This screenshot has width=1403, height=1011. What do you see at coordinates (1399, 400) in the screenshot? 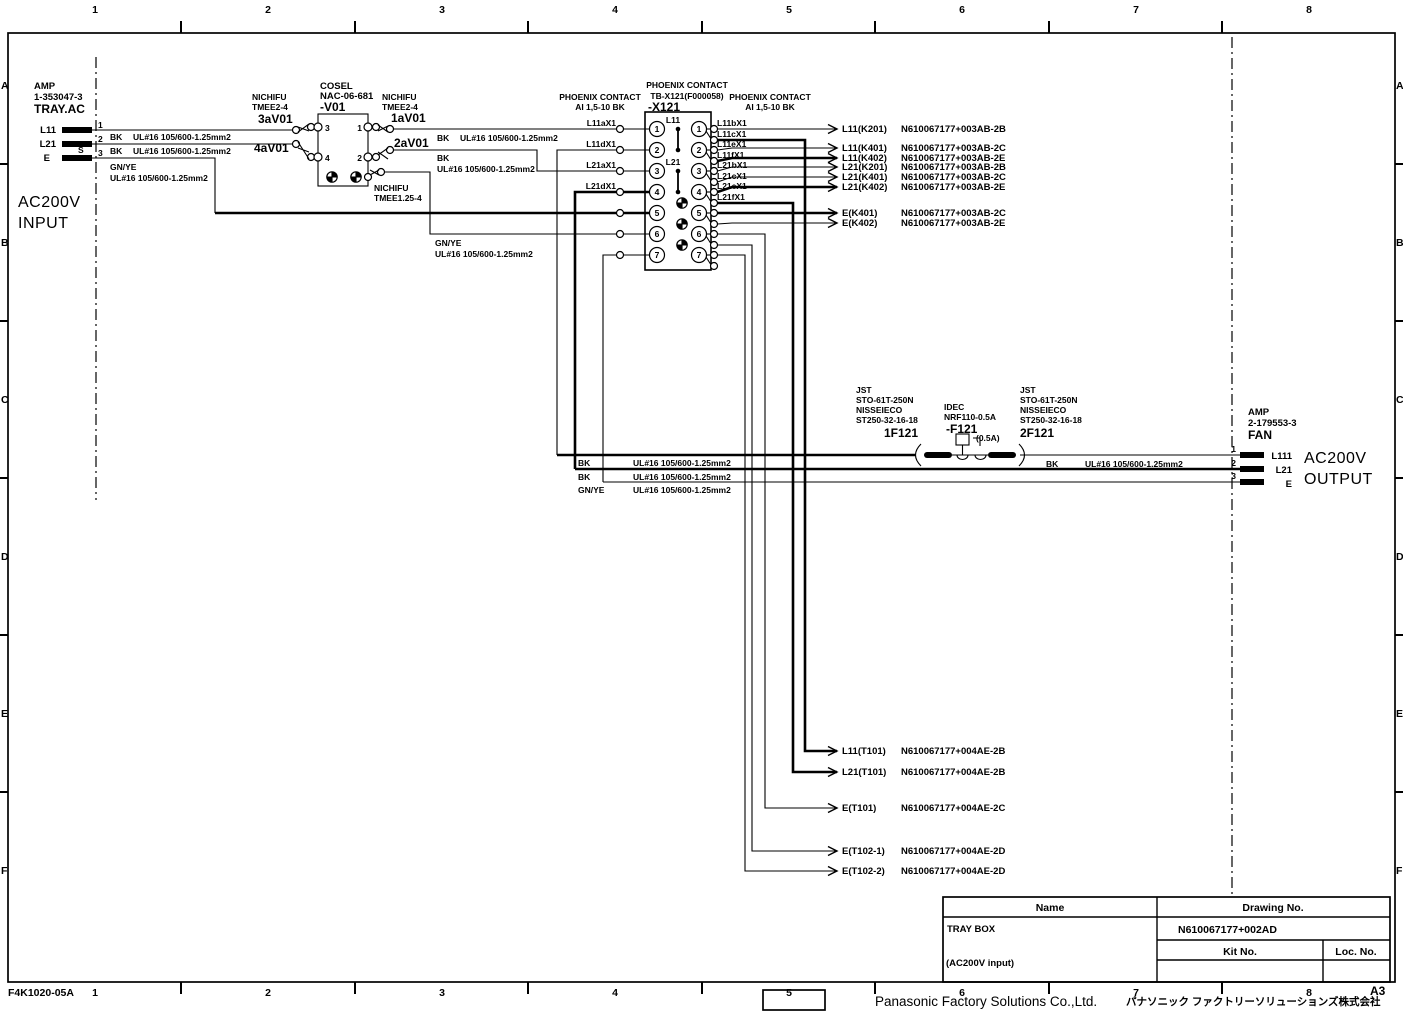
I see `row-label: C` at bounding box center [1399, 400].